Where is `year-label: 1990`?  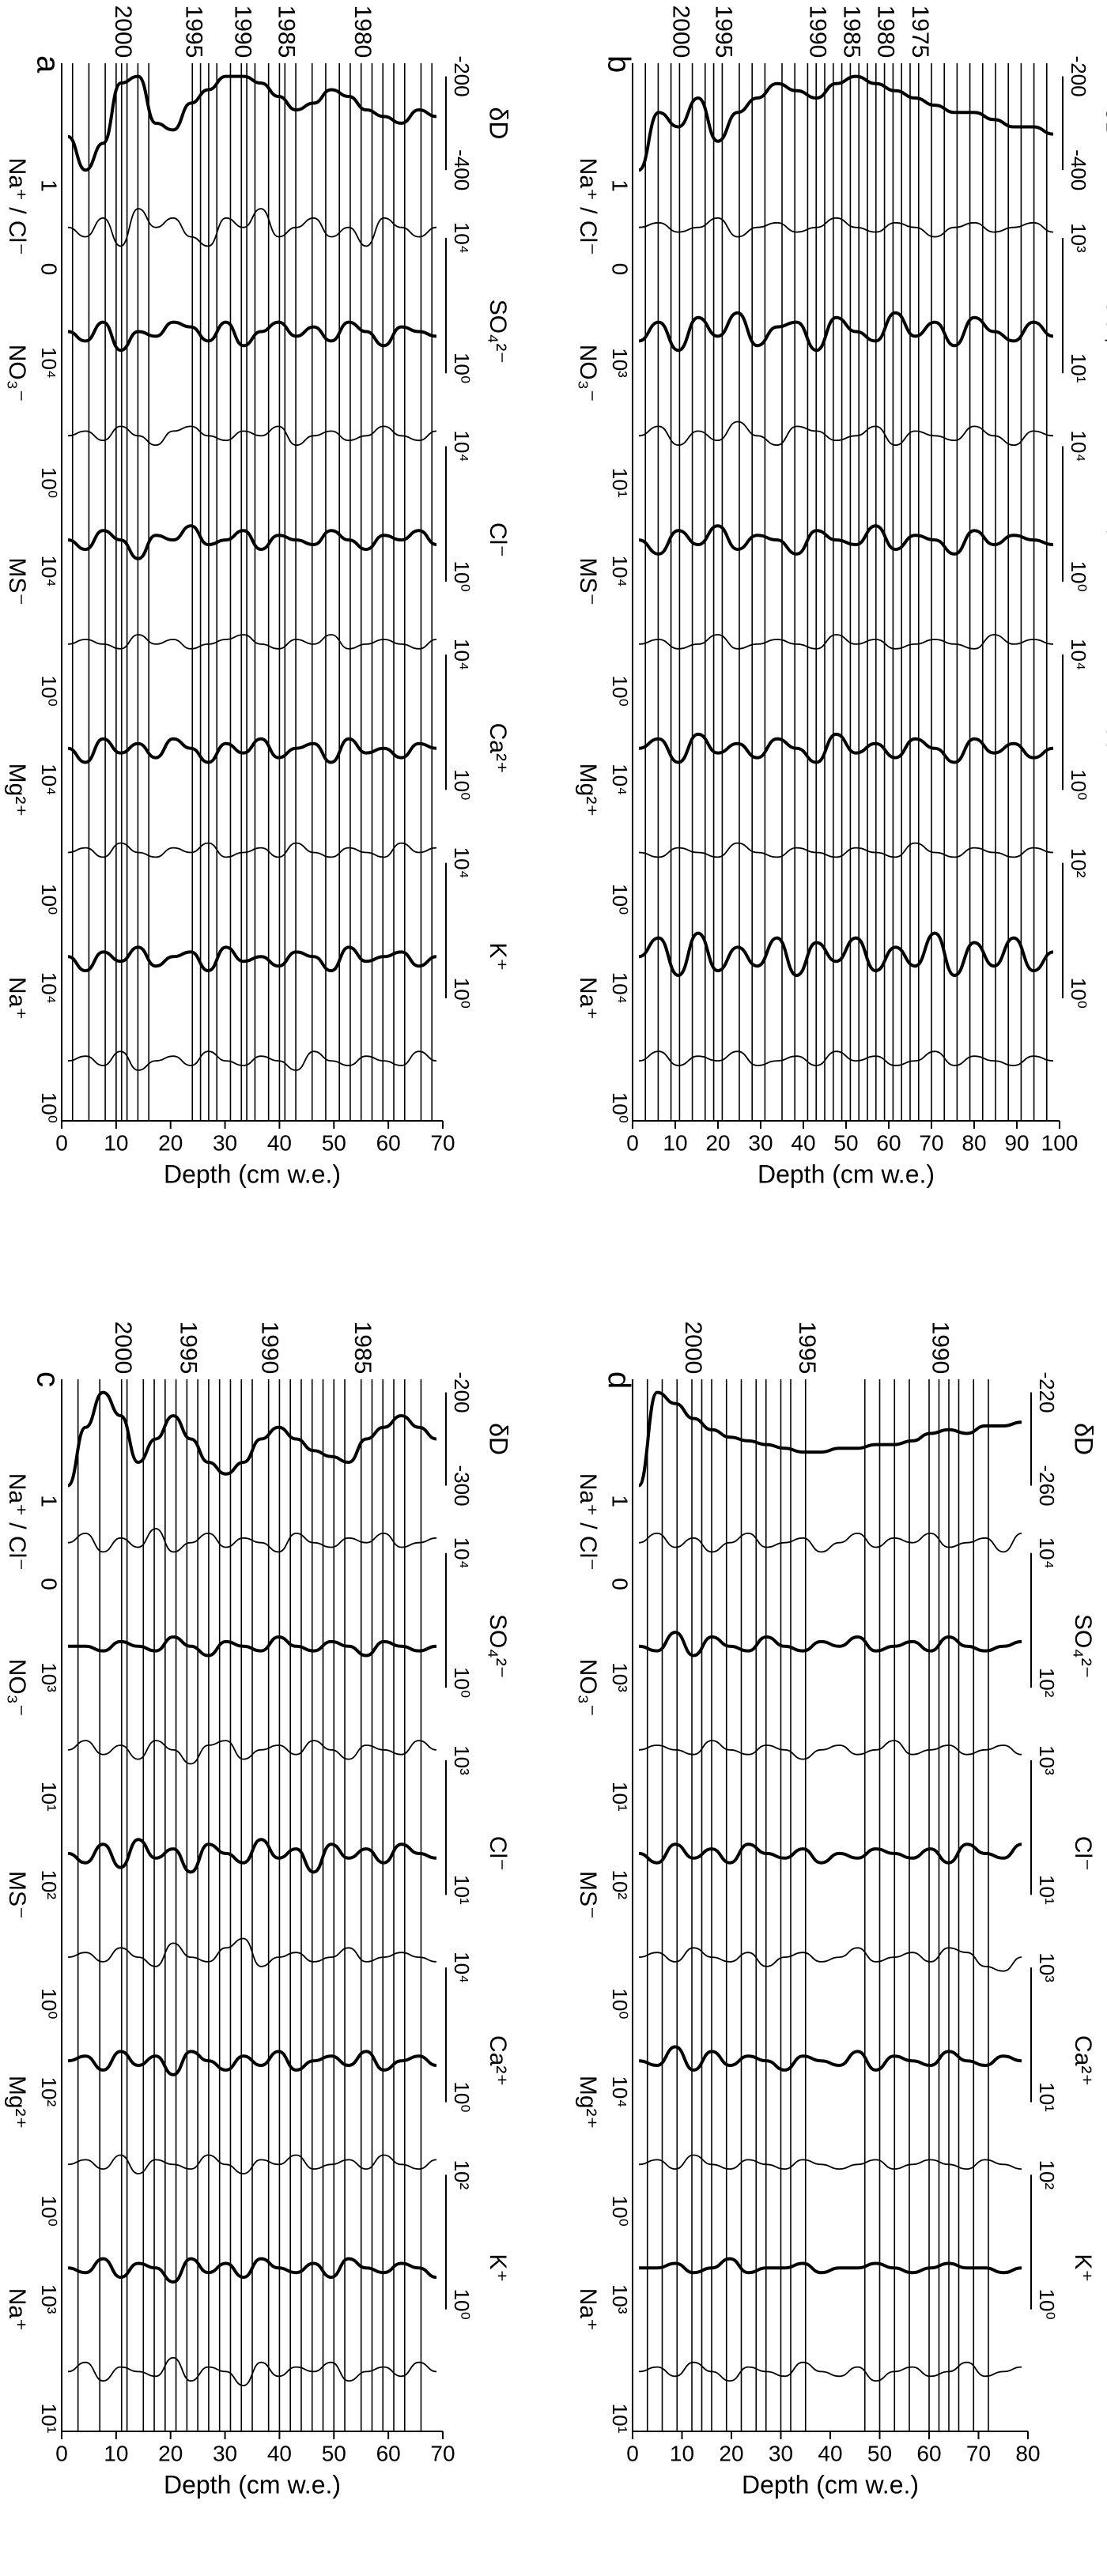
year-label: 1990 is located at coordinates (817, 32).